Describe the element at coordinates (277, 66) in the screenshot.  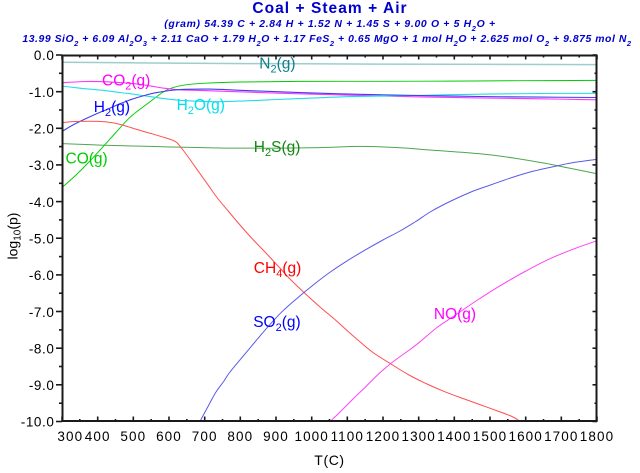
I see `svg-text: N2​(g)` at that location.